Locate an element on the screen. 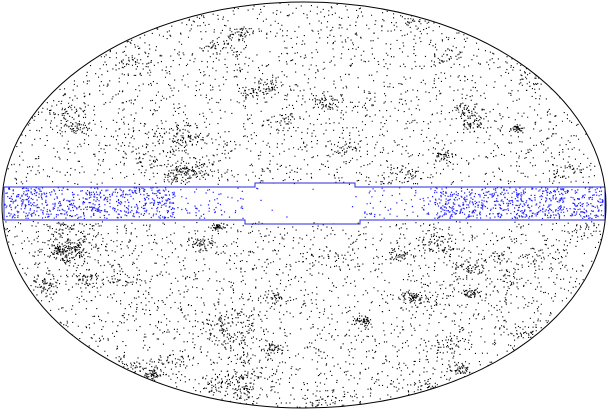  zone-of-avoidance-band is located at coordinates (304, 203).